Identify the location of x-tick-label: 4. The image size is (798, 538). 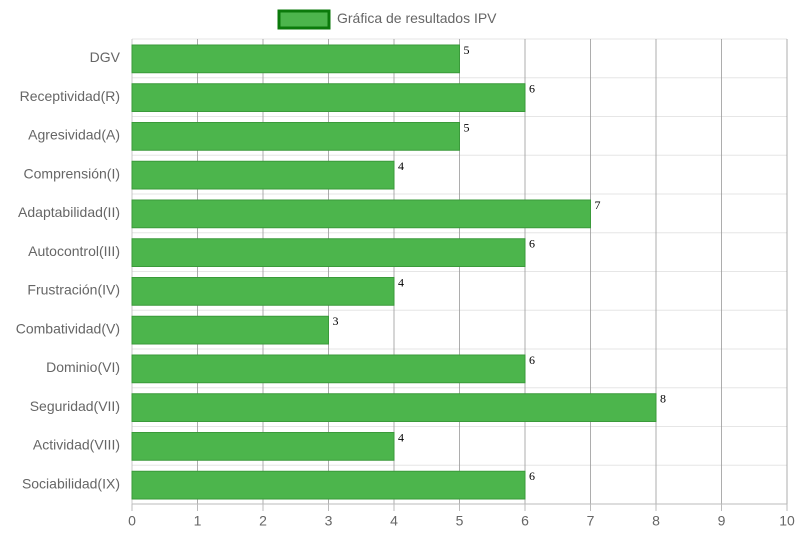
(394, 521).